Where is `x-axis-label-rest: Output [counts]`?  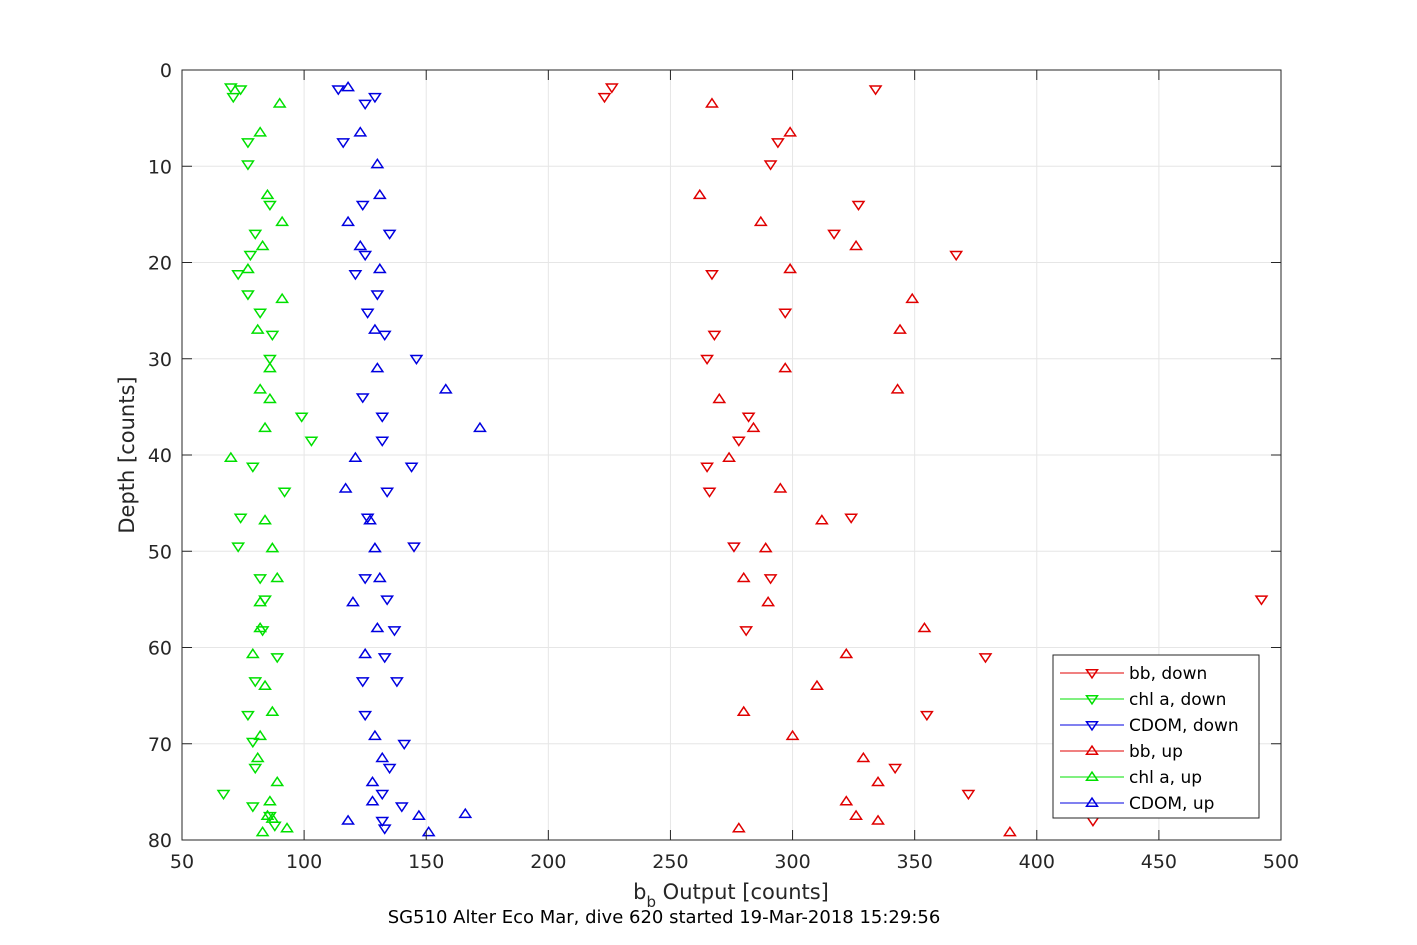 x-axis-label-rest: Output [counts] is located at coordinates (742, 892).